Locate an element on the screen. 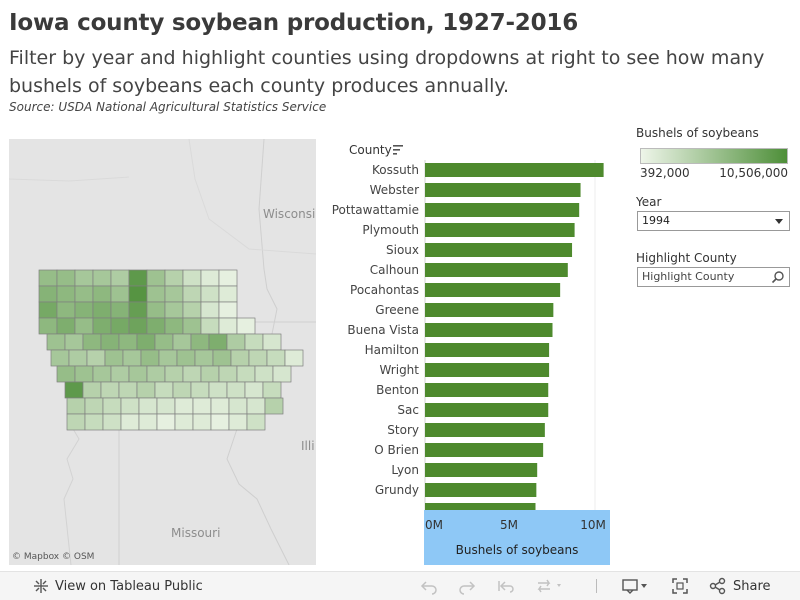 Image resolution: width=800 pixels, height=600 pixels. x-axis: 0M 5M 10M Bushels of soybeans is located at coordinates (517, 537).